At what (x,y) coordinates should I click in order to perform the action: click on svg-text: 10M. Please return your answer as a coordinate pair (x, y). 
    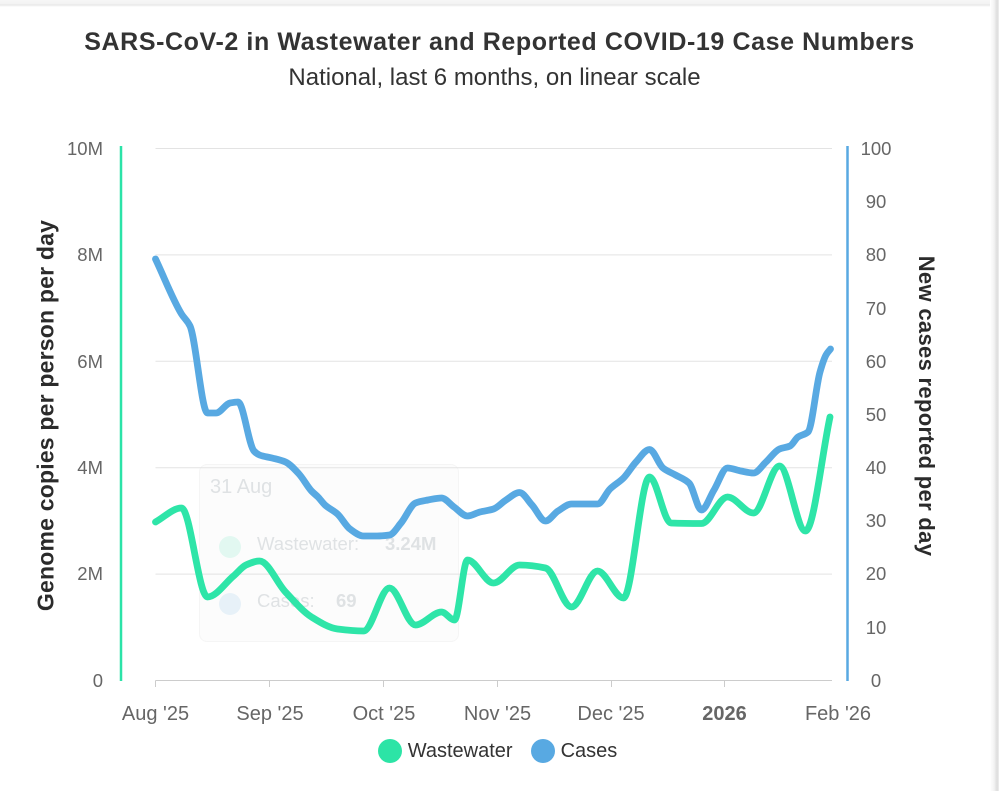
    Looking at the image, I should click on (85, 148).